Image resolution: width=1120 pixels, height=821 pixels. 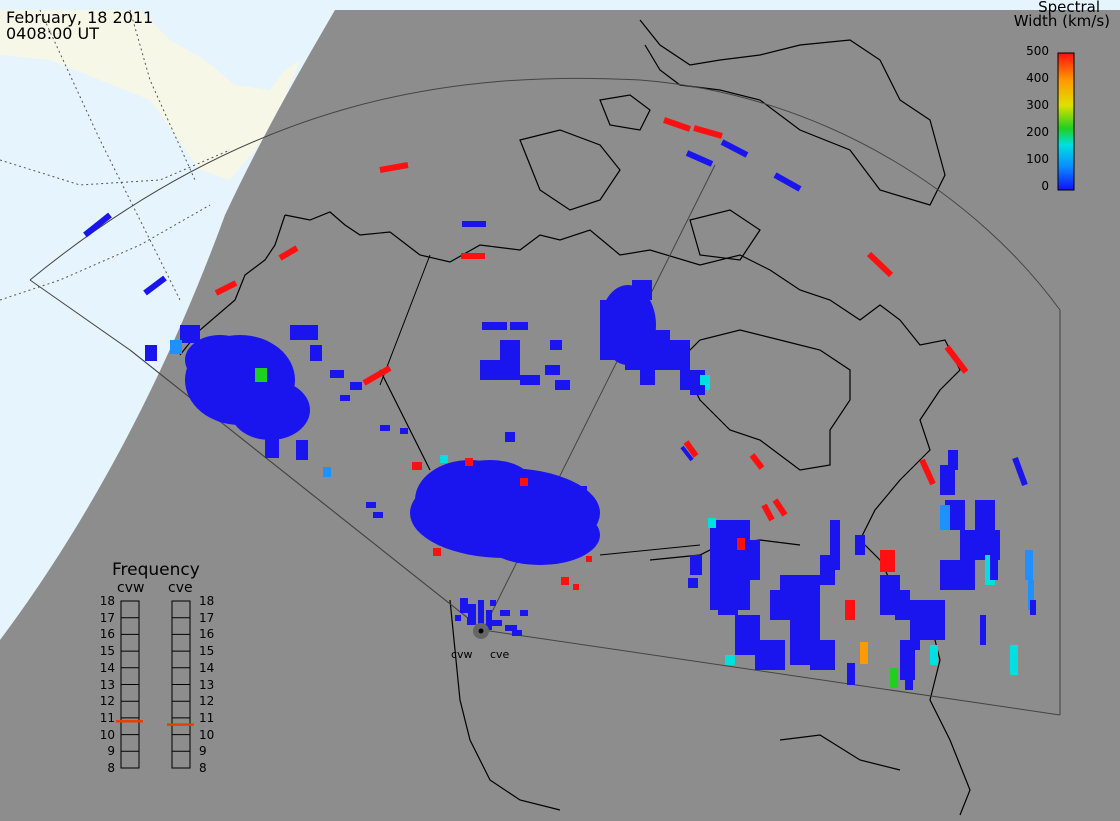 I want to click on freq-label-left: 12, so click(x=107, y=701).